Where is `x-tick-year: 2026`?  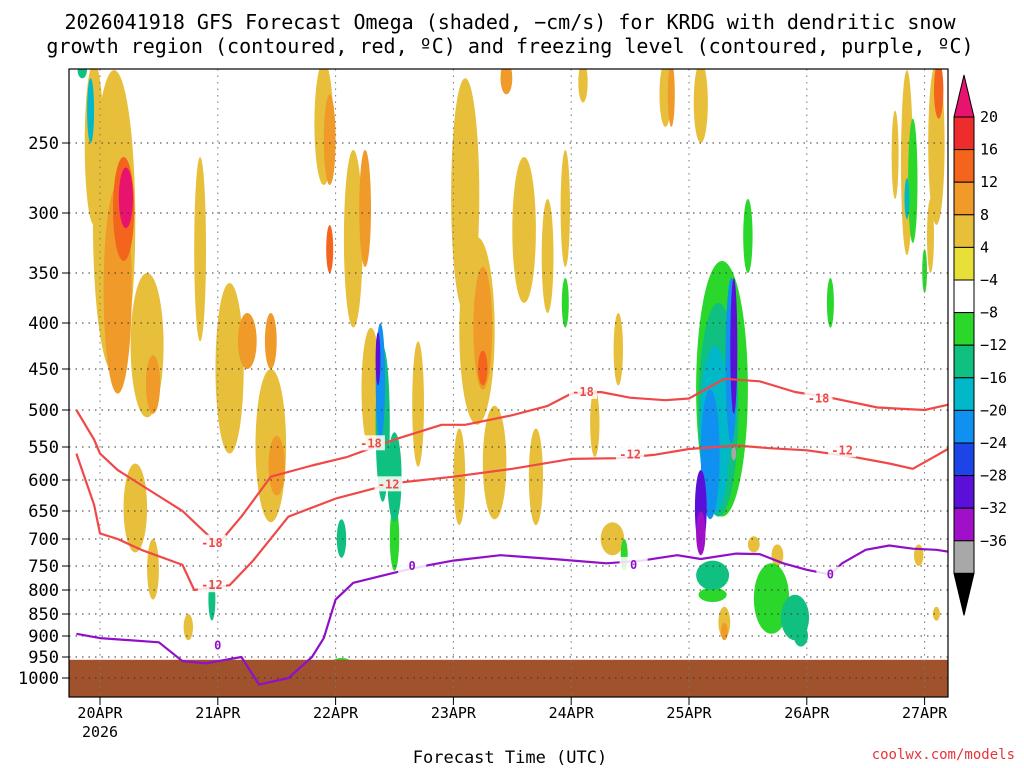
x-tick-year: 2026 is located at coordinates (100, 732).